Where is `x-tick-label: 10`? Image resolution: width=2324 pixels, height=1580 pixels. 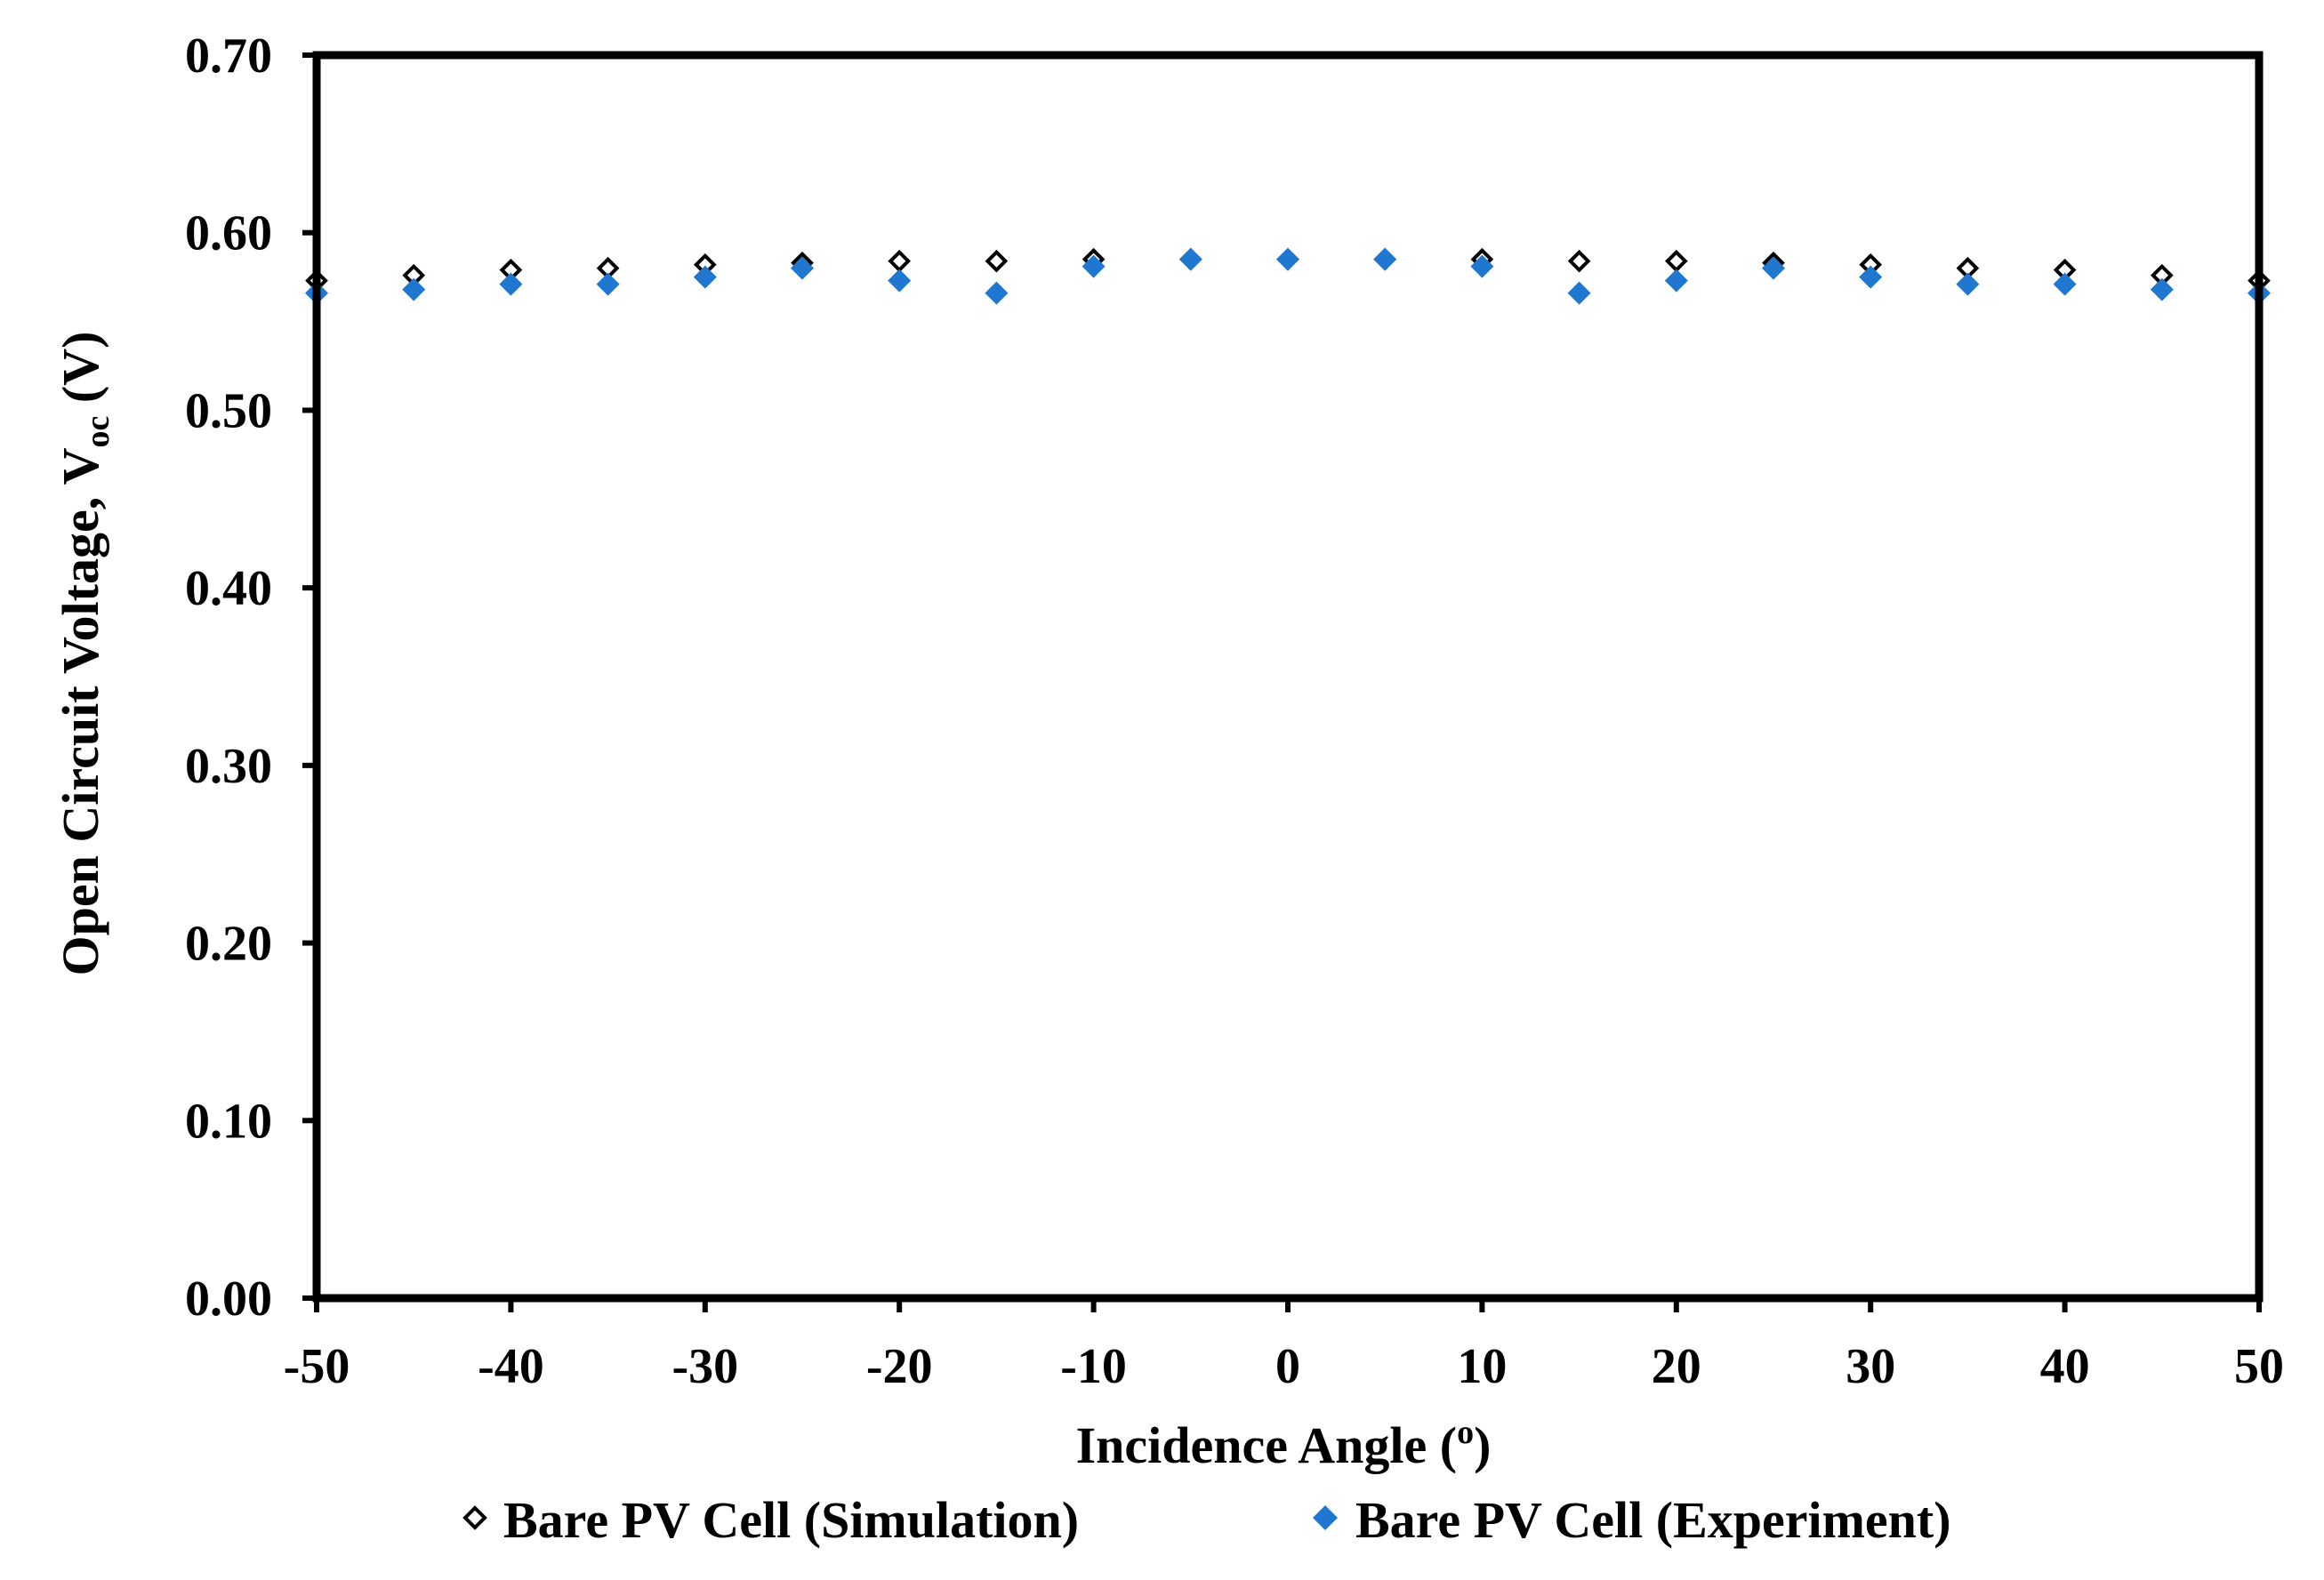 x-tick-label: 10 is located at coordinates (1482, 1366).